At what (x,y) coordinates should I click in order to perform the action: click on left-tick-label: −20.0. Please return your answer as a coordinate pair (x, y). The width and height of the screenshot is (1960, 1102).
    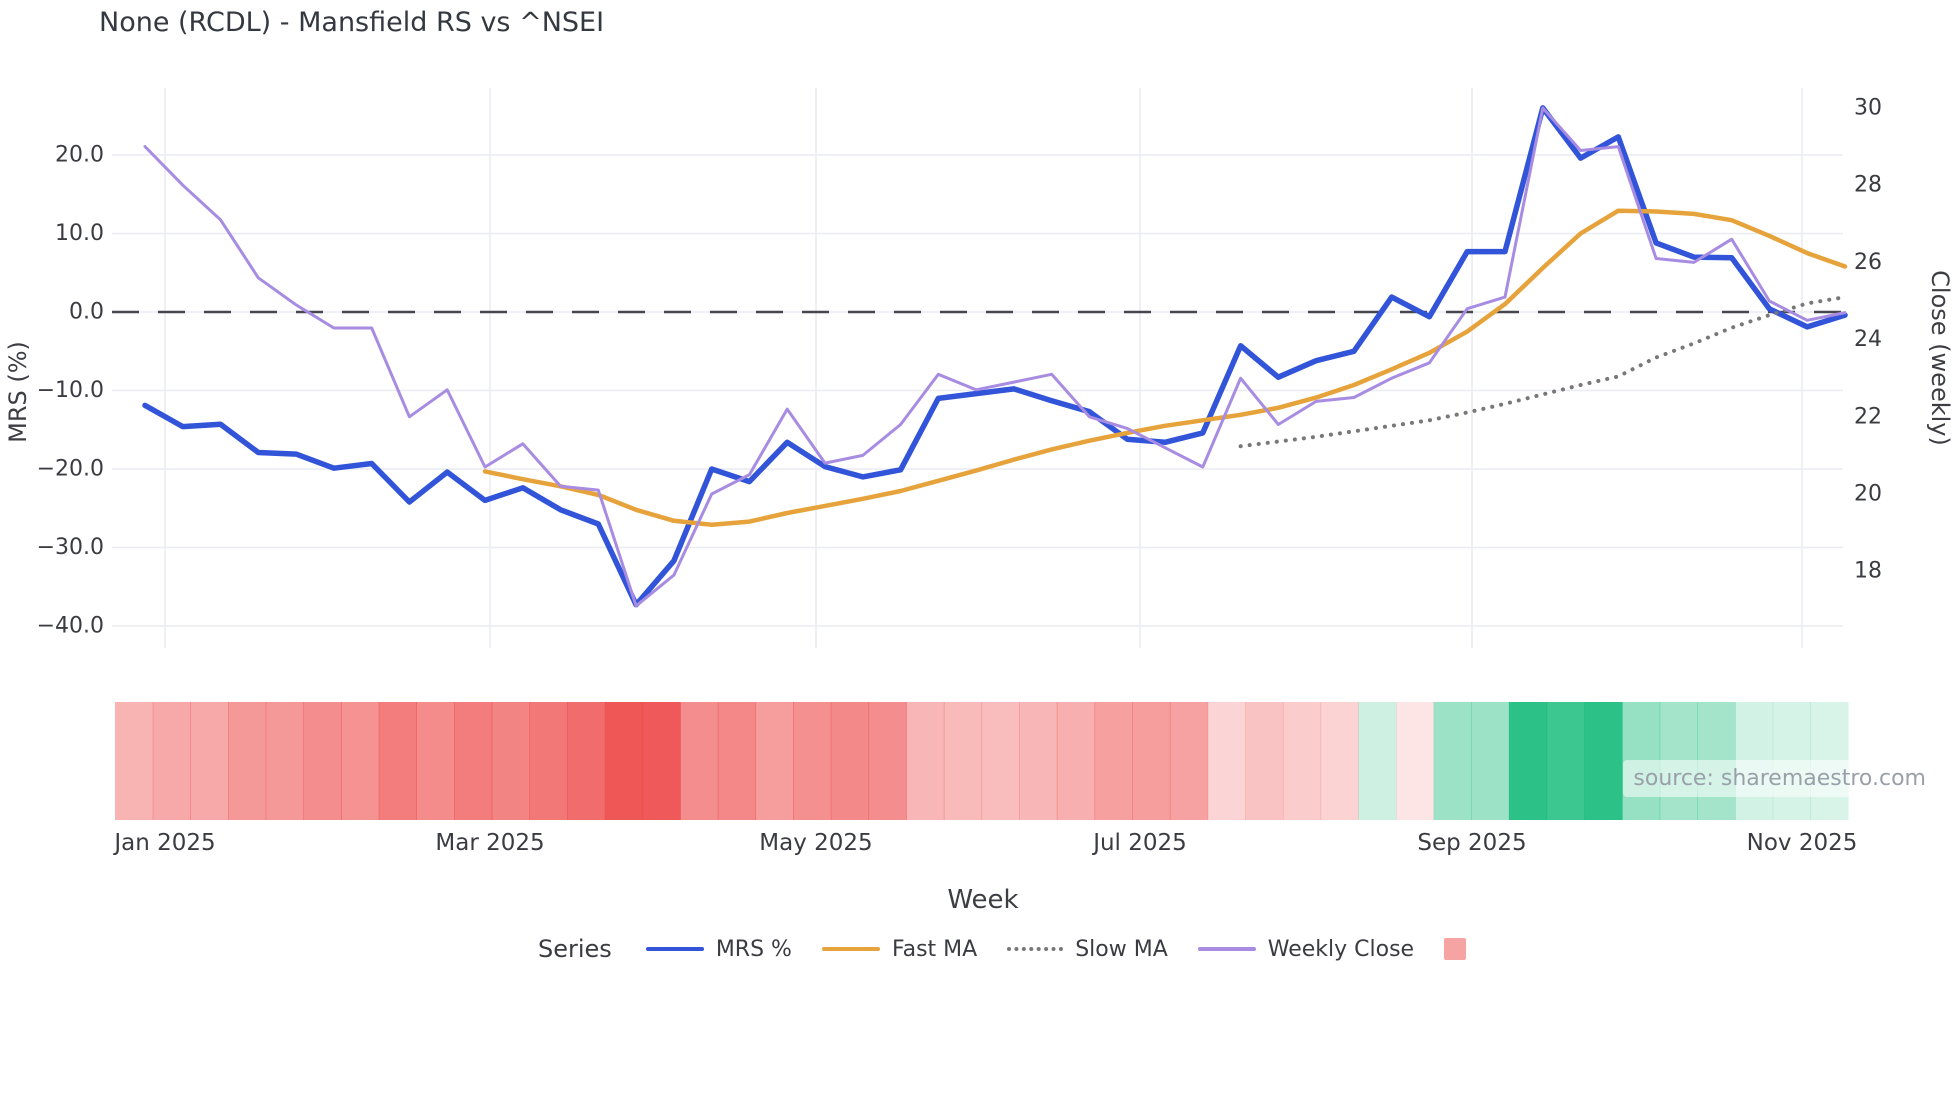
    Looking at the image, I should click on (70, 469).